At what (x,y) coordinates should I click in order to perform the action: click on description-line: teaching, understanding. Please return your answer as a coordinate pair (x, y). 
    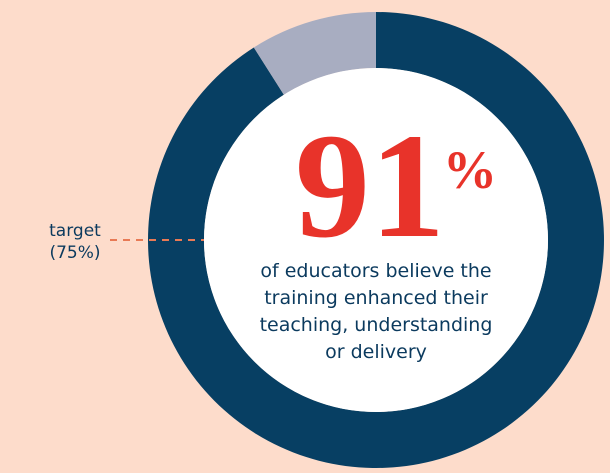
    Looking at the image, I should click on (376, 325).